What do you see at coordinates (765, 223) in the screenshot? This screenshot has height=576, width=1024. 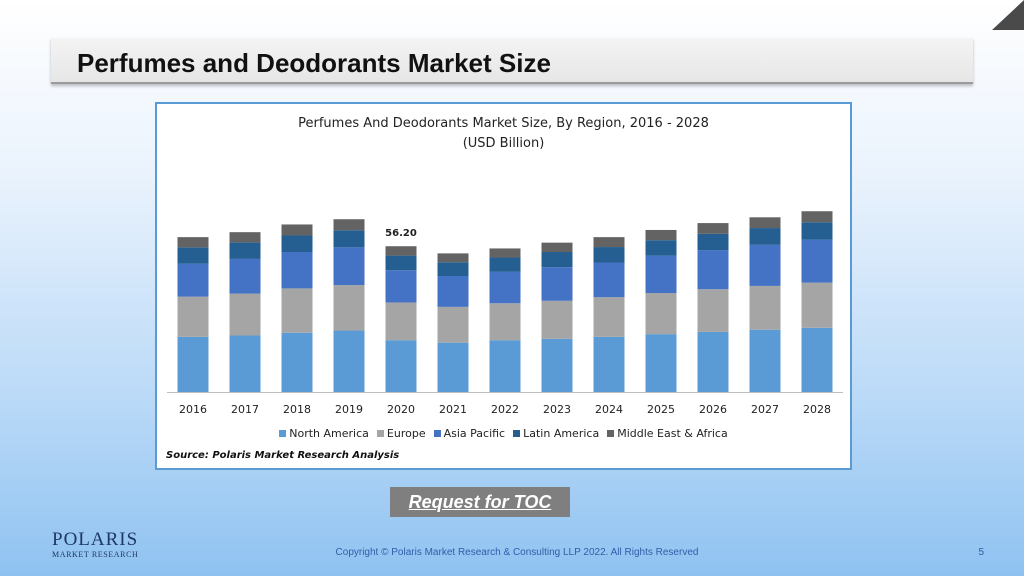 I see `bar-2027-middle-east-africa` at bounding box center [765, 223].